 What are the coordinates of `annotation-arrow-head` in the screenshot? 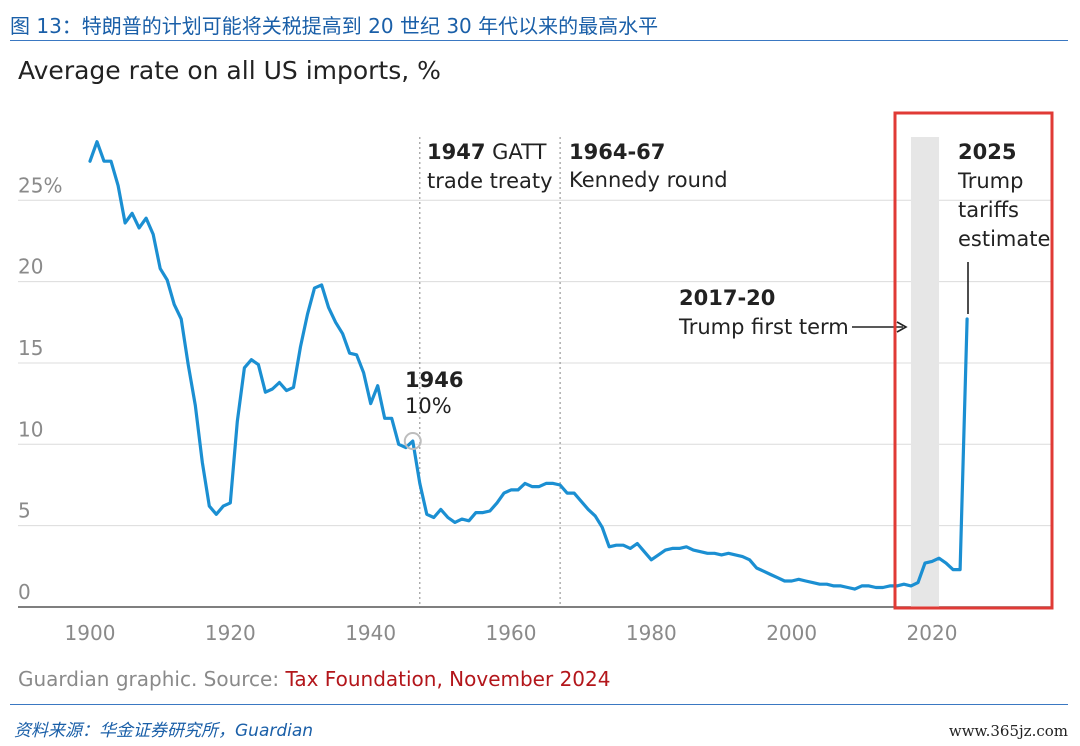 It's located at (902, 327).